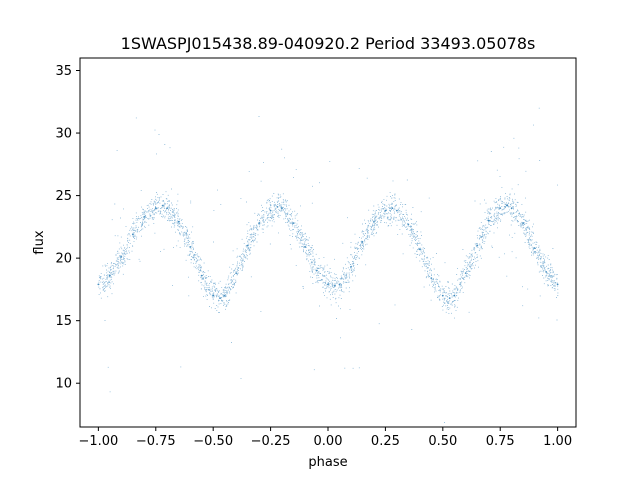 The width and height of the screenshot is (640, 480). Describe the element at coordinates (385, 441) in the screenshot. I see `x-tick-label: 0.25` at that location.